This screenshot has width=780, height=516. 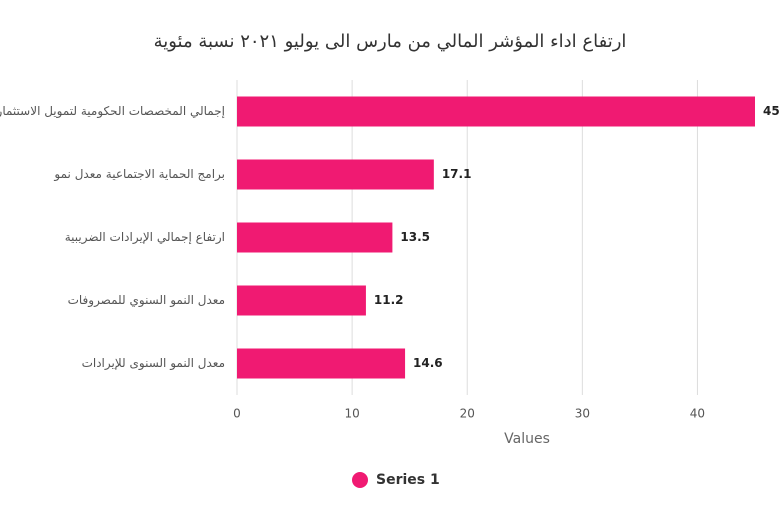 What do you see at coordinates (360, 480) in the screenshot?
I see `legend-marker` at bounding box center [360, 480].